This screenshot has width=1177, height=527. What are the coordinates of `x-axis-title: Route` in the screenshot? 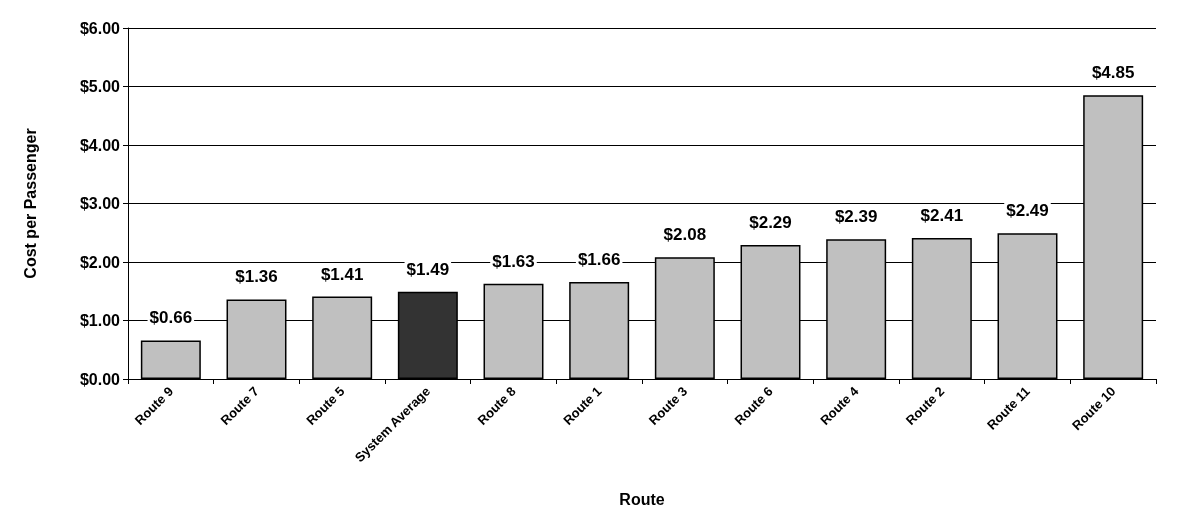 It's located at (642, 499).